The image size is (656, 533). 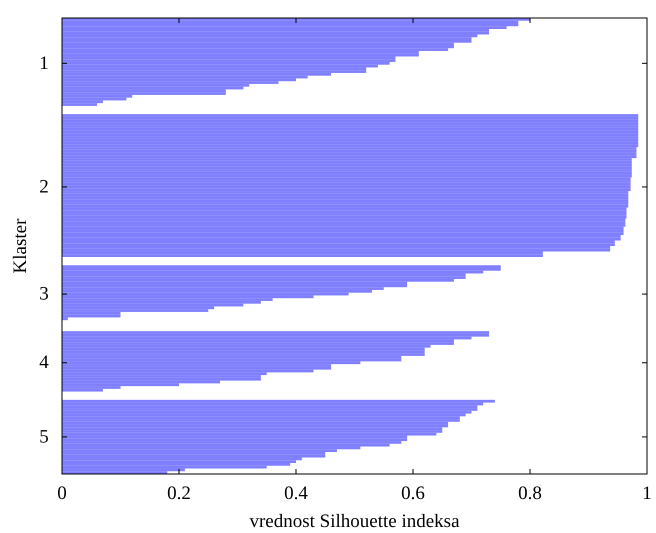 What do you see at coordinates (44, 294) in the screenshot?
I see `y-tick-label: 3` at bounding box center [44, 294].